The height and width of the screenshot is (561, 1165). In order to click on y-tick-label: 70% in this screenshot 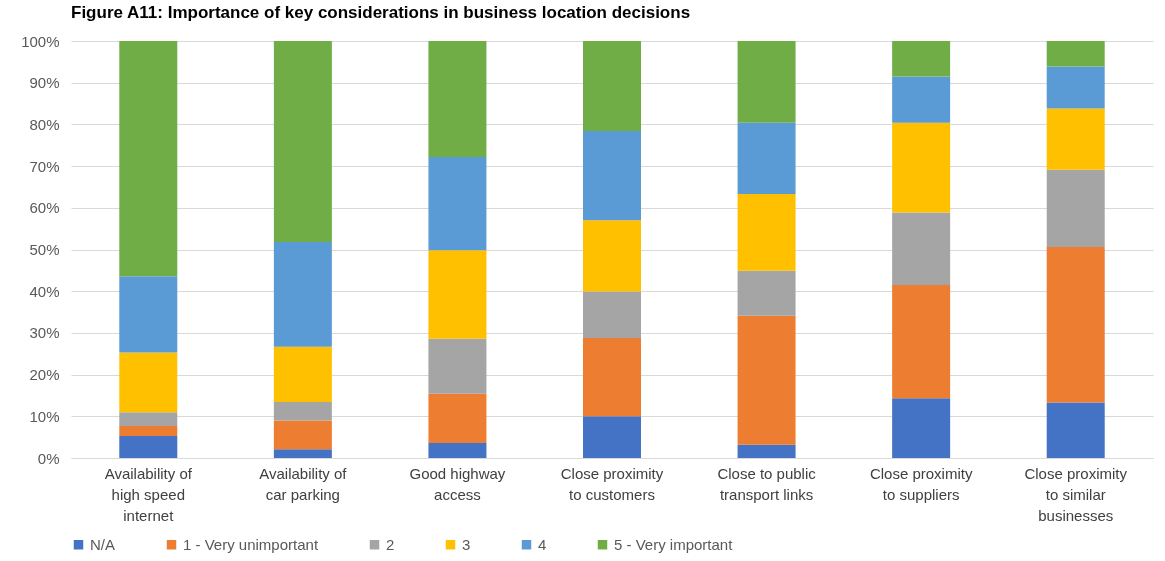, I will do `click(44, 166)`.